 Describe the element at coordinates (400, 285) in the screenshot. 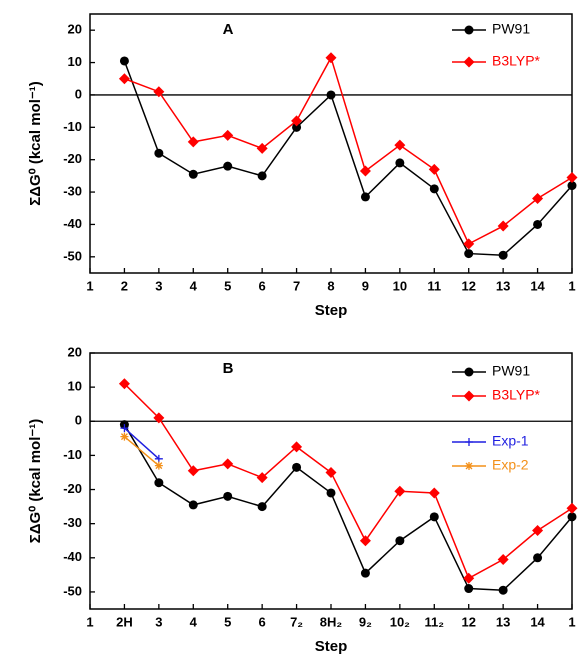

I see `x-tick-label: 10` at that location.